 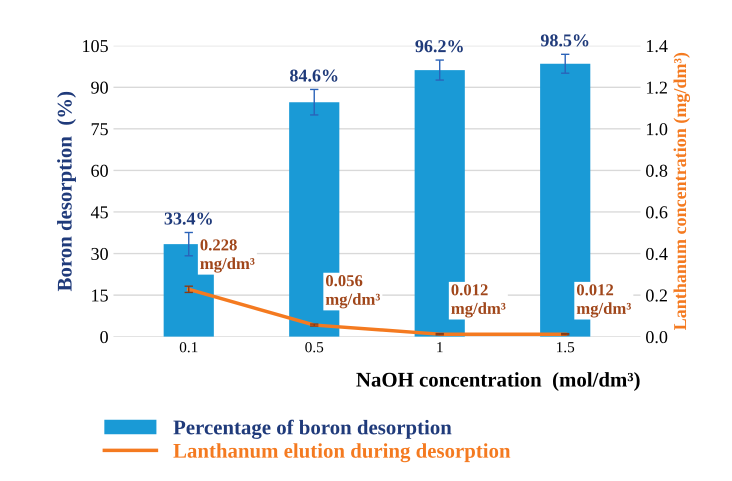 What do you see at coordinates (657, 46) in the screenshot?
I see `y2-tick-label: 1.4` at bounding box center [657, 46].